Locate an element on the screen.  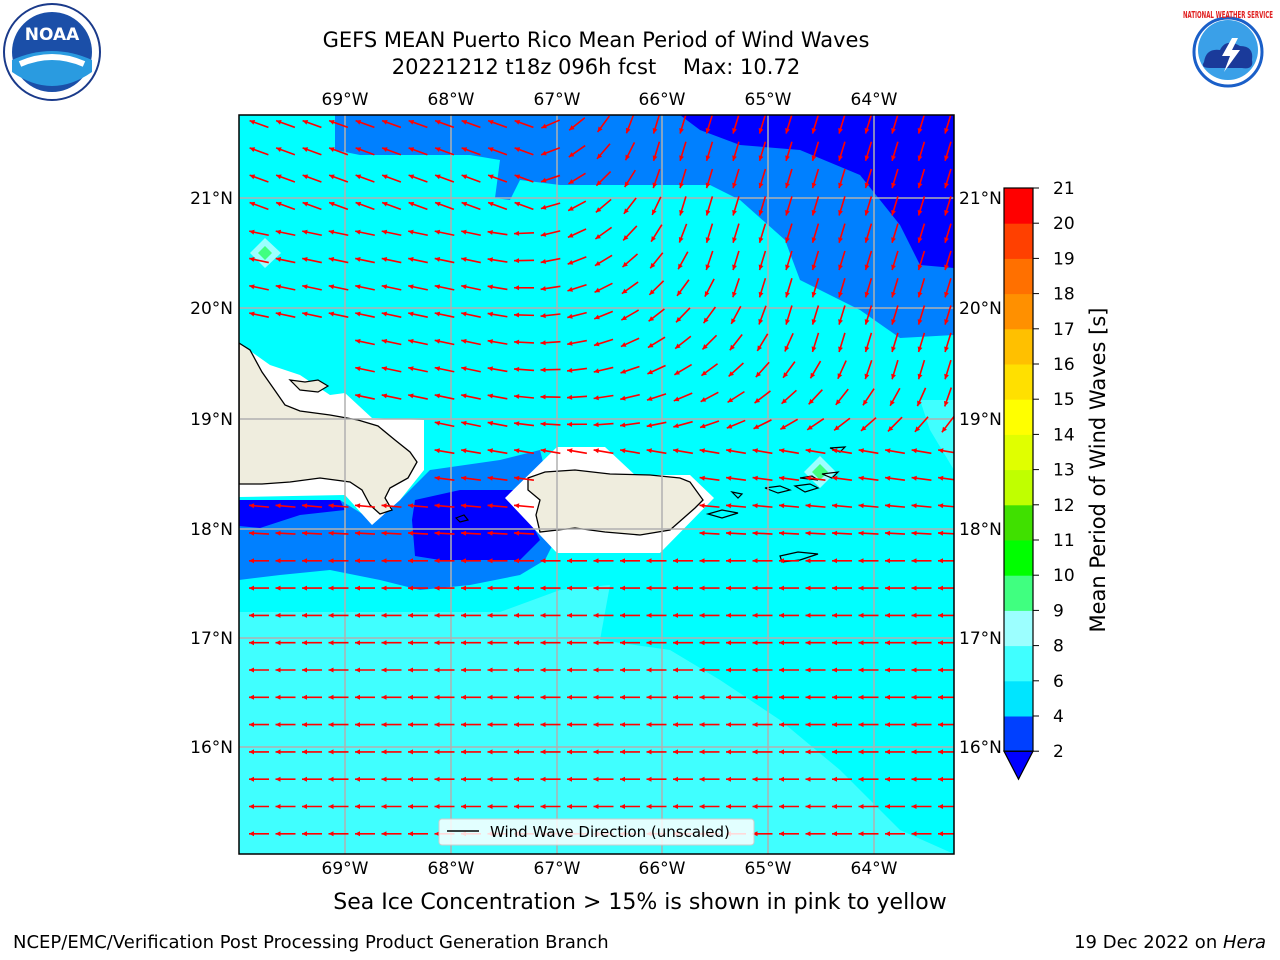
colorbar-tick-label: 9 is located at coordinates (1058, 611).